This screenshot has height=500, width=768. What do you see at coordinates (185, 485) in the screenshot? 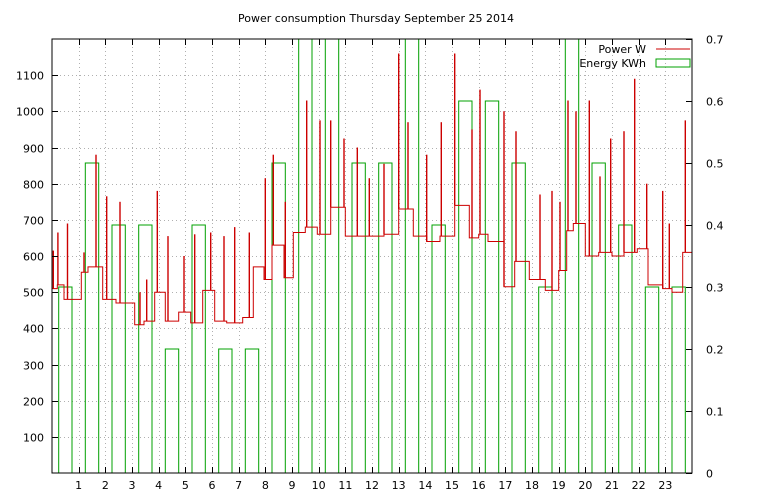
I see `x-tick-label: 5` at bounding box center [185, 485].